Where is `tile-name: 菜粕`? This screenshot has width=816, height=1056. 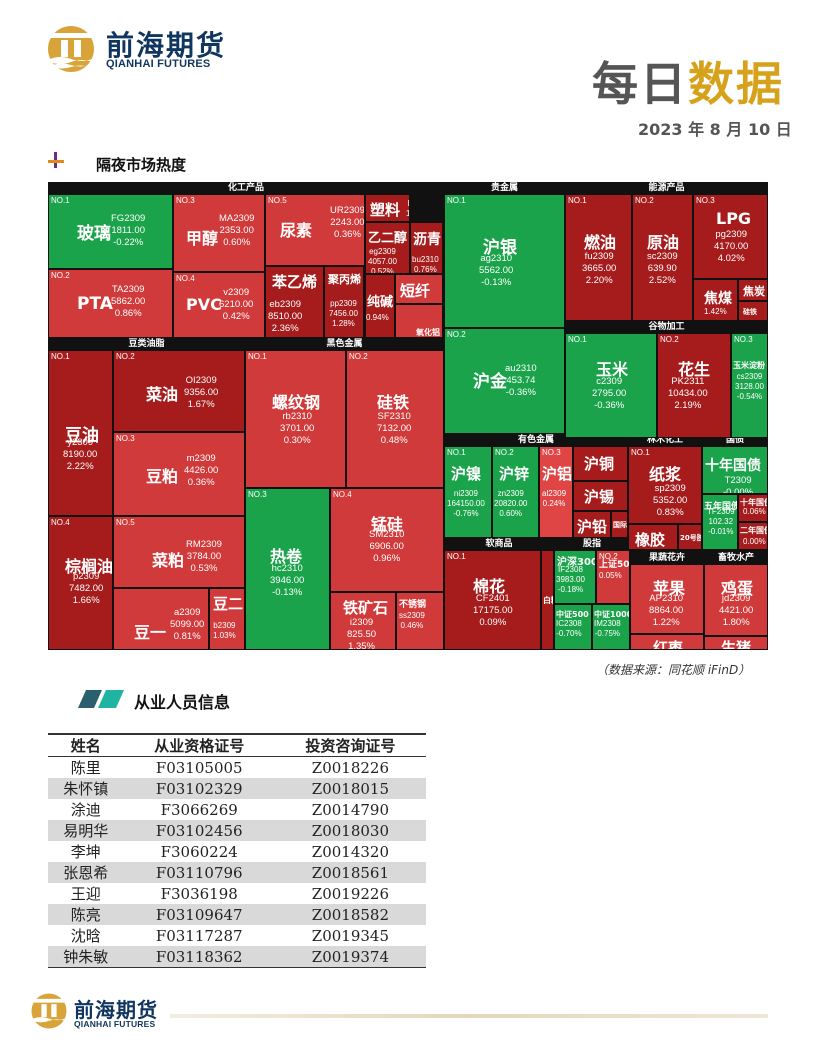 tile-name: 菜粕 is located at coordinates (168, 560).